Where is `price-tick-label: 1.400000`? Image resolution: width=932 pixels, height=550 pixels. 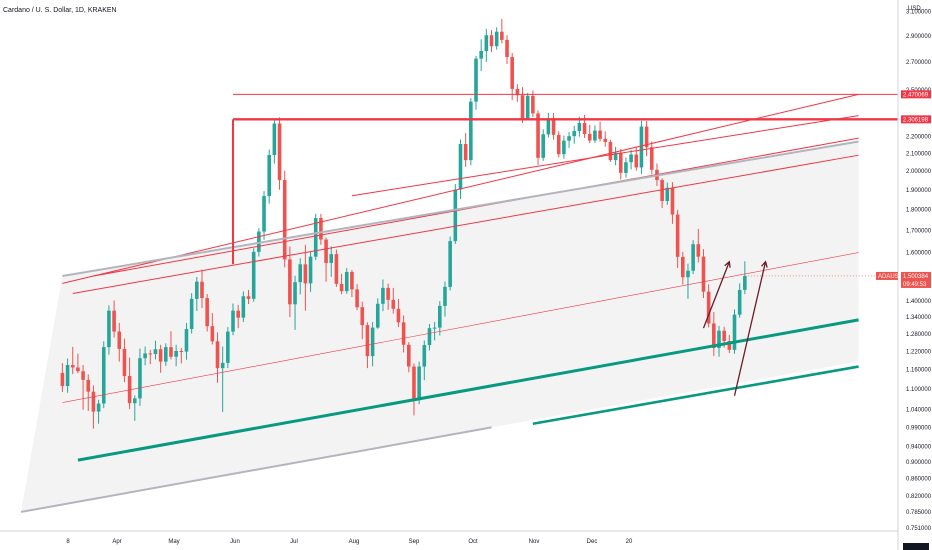
price-tick-label: 1.400000 is located at coordinates (919, 302).